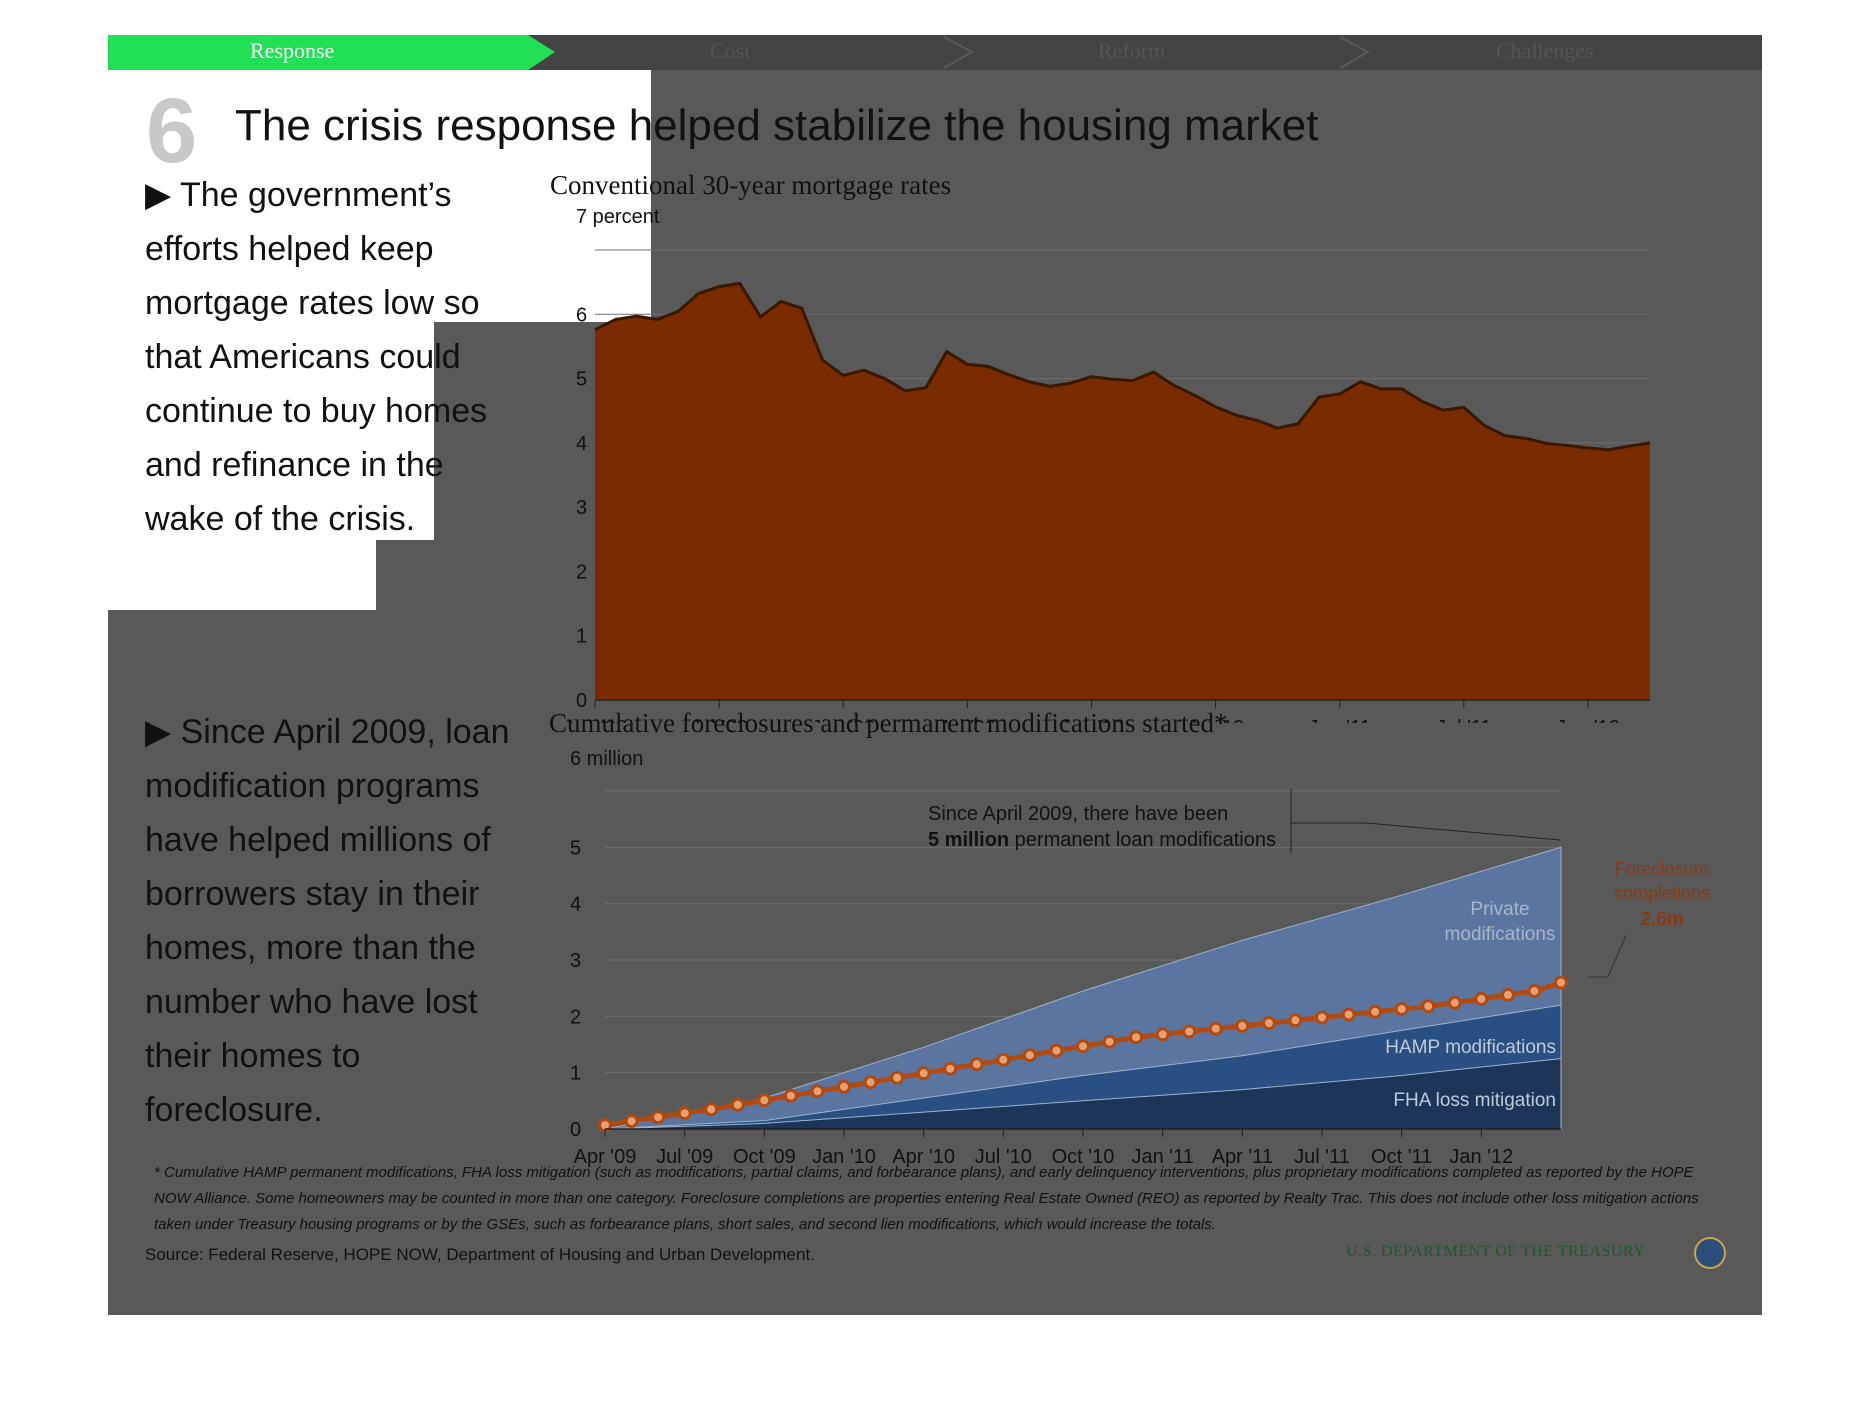 Image resolution: width=1866 pixels, height=1404 pixels. Describe the element at coordinates (242, 575) in the screenshot. I see `text-panel-bottom` at that location.